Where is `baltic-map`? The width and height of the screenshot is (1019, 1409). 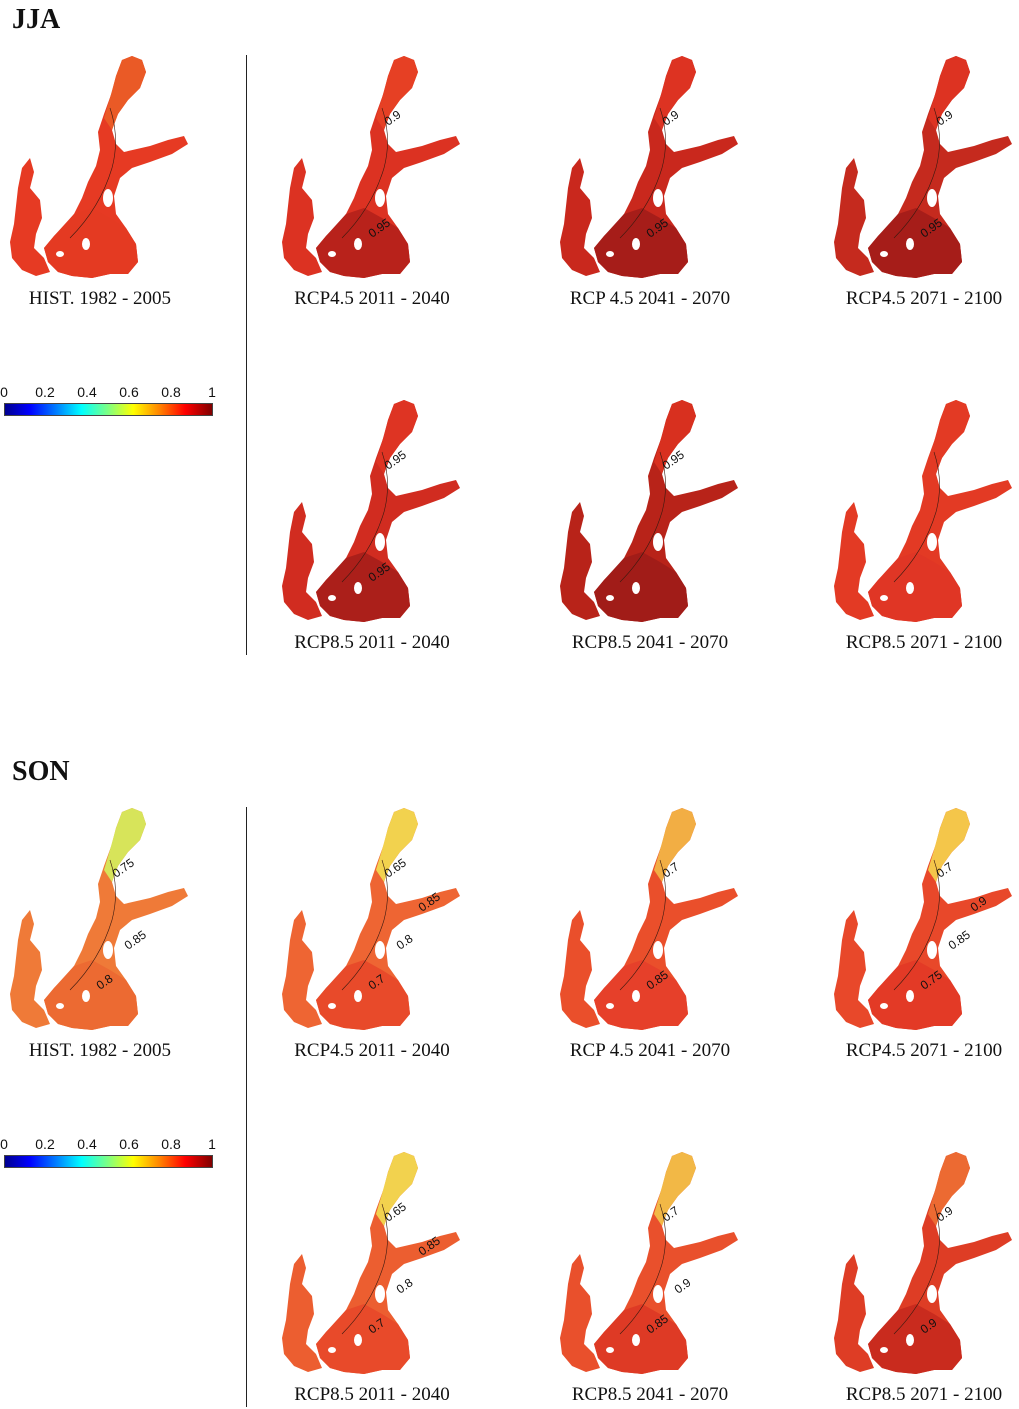 baltic-map is located at coordinates (99, 167).